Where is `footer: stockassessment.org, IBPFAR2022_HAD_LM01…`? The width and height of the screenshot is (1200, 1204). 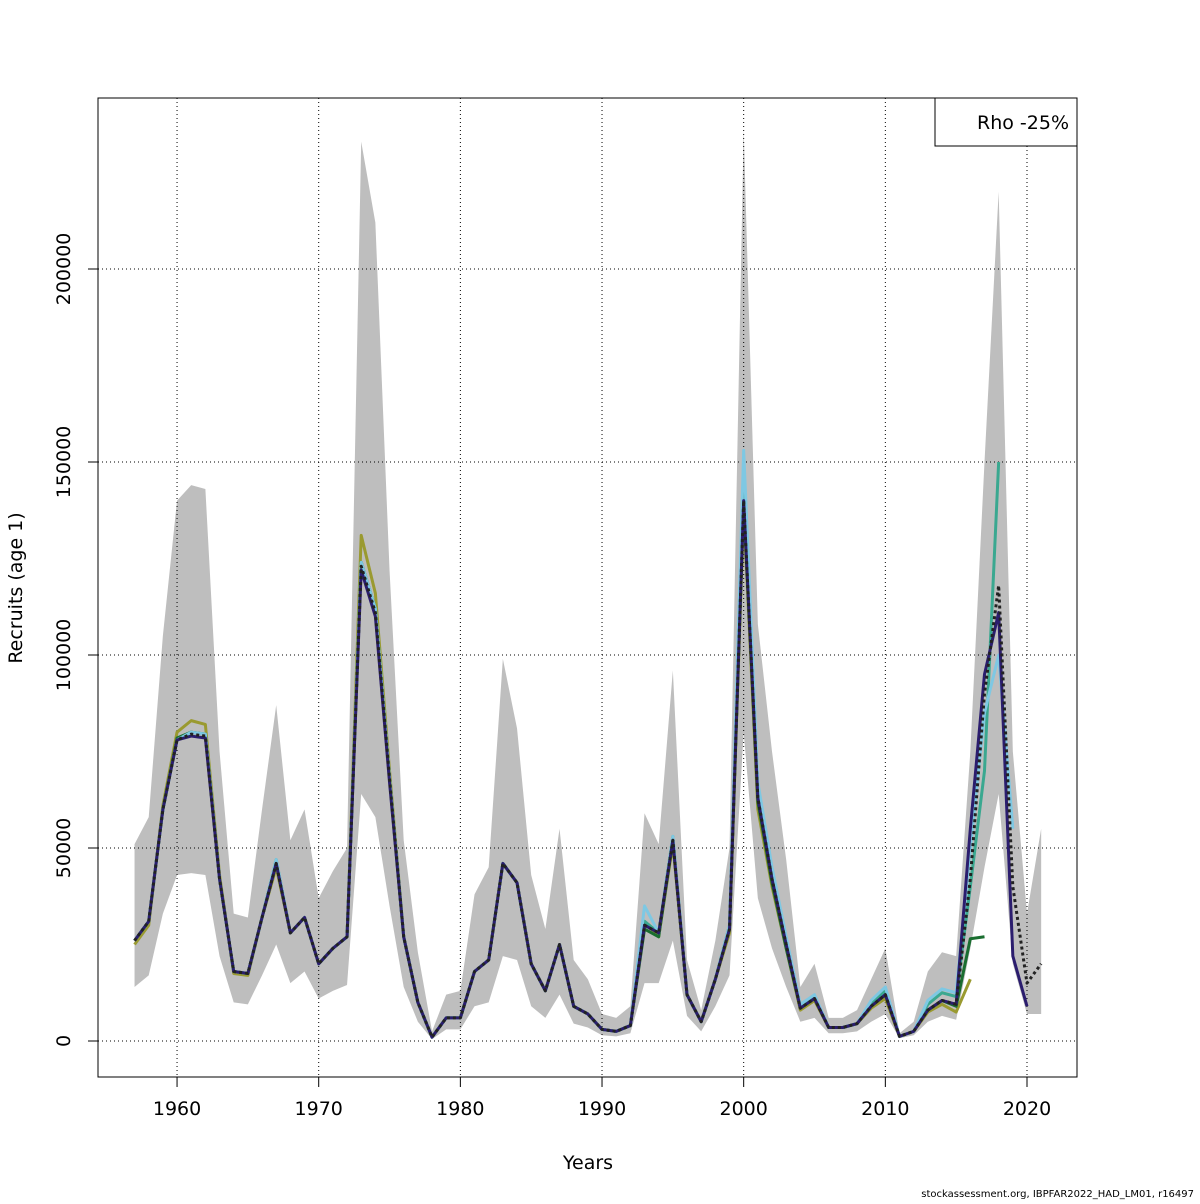 footer: stockassessment.org, IBPFAR2022_HAD_LM01… is located at coordinates (1057, 1194).